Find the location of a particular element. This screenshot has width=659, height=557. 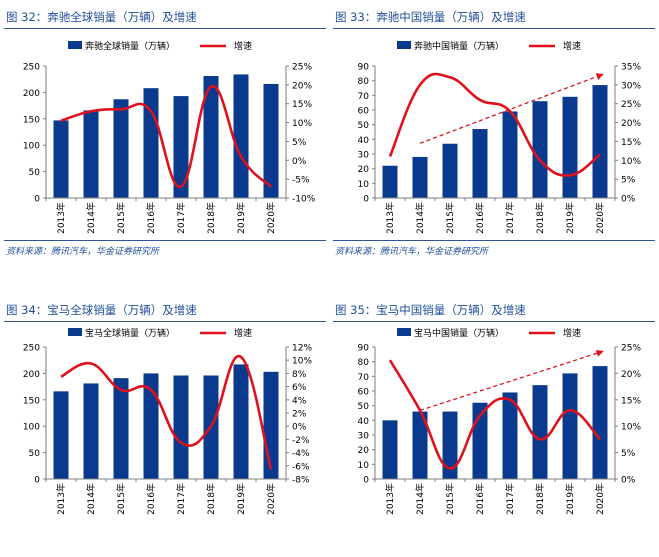

left-tick-label: 10 is located at coordinates (364, 185).